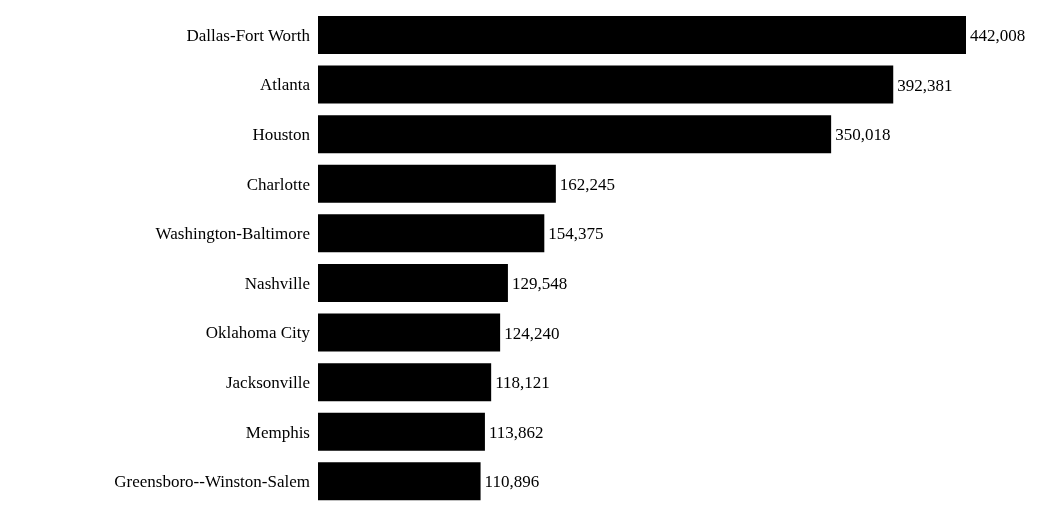 The width and height of the screenshot is (1057, 515). What do you see at coordinates (277, 283) in the screenshot?
I see `y-tick-label: Nashville` at bounding box center [277, 283].